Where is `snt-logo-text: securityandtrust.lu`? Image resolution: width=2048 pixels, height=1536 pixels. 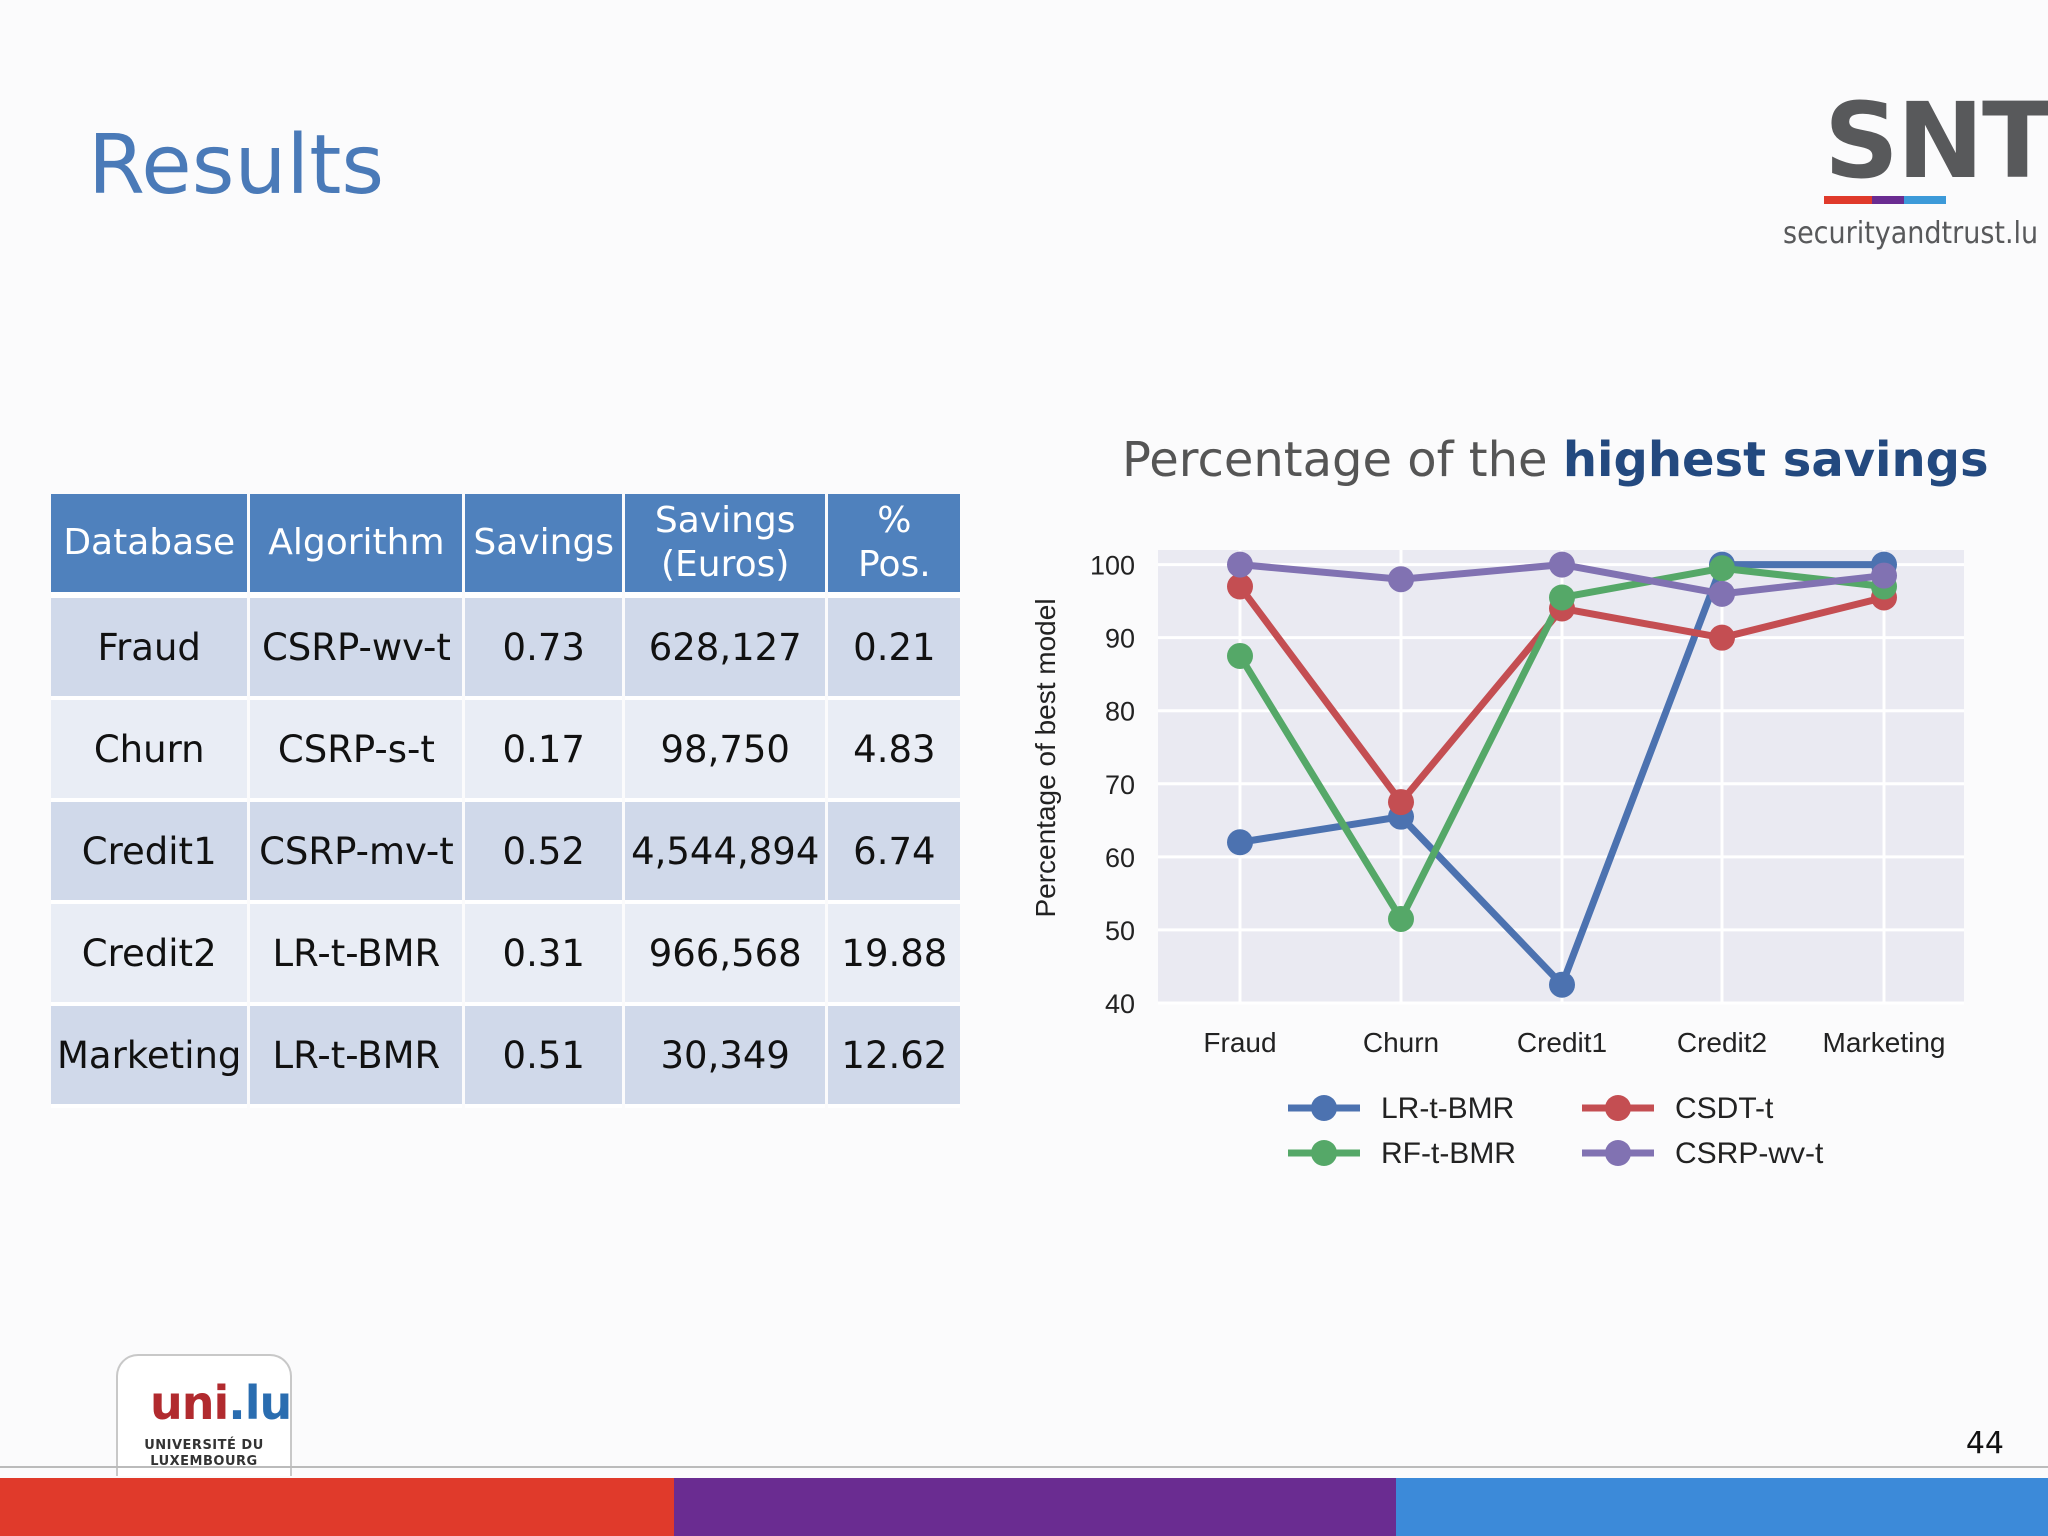
snt-logo-text: securityandtrust.lu is located at coordinates (1911, 233).